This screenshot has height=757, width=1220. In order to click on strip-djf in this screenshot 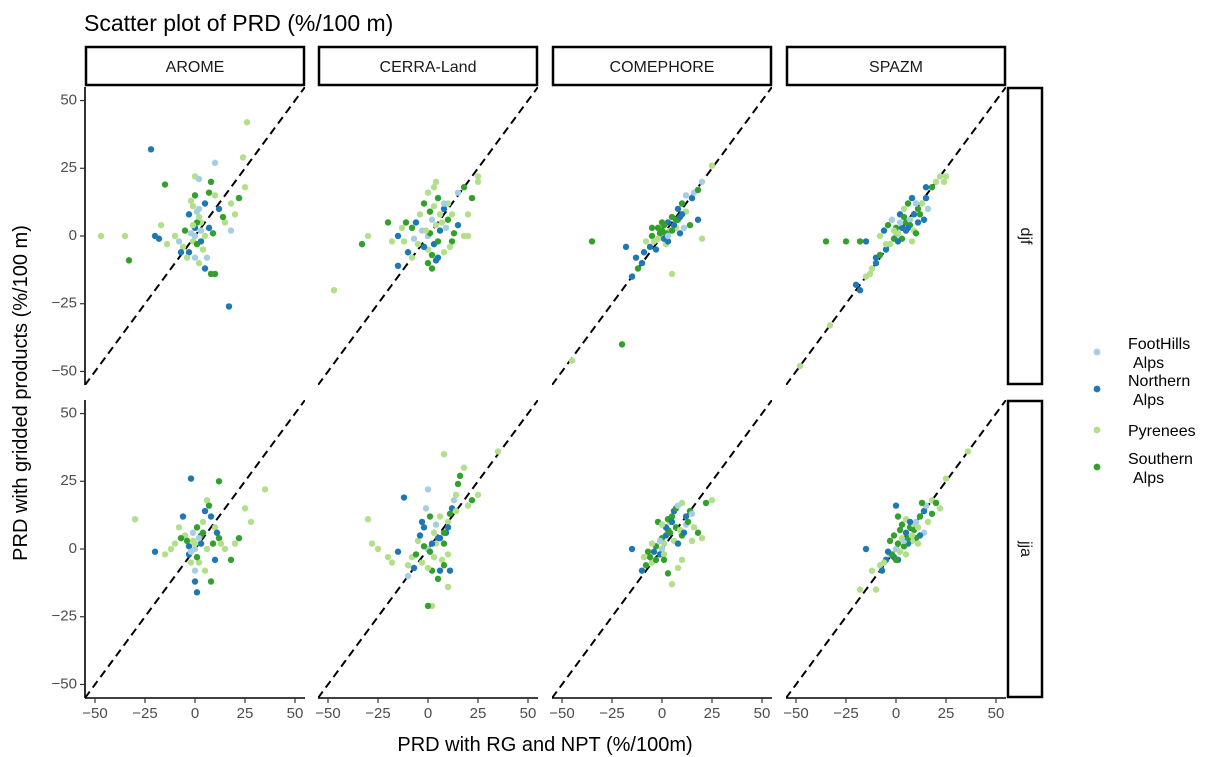, I will do `click(1025, 236)`.